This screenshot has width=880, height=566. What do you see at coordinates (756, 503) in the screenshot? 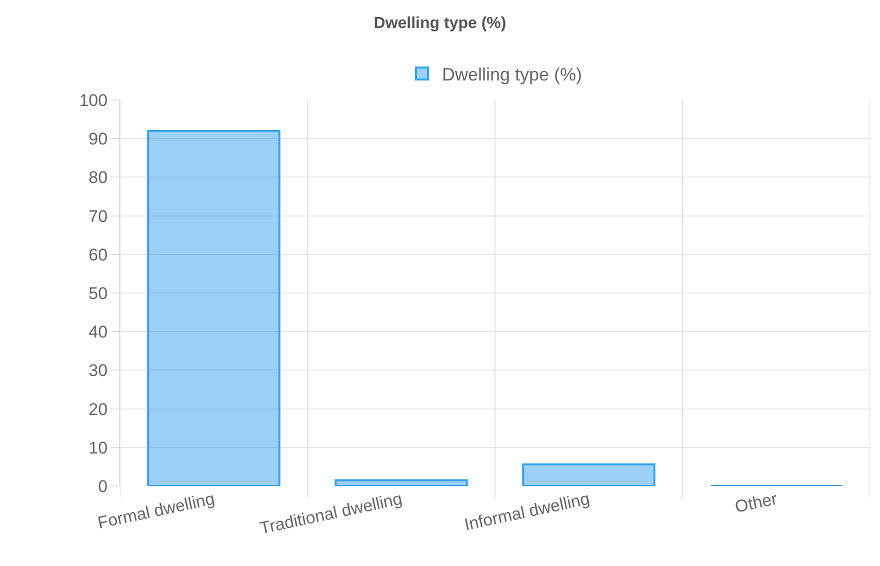
I see `x-tick-label: Other` at bounding box center [756, 503].